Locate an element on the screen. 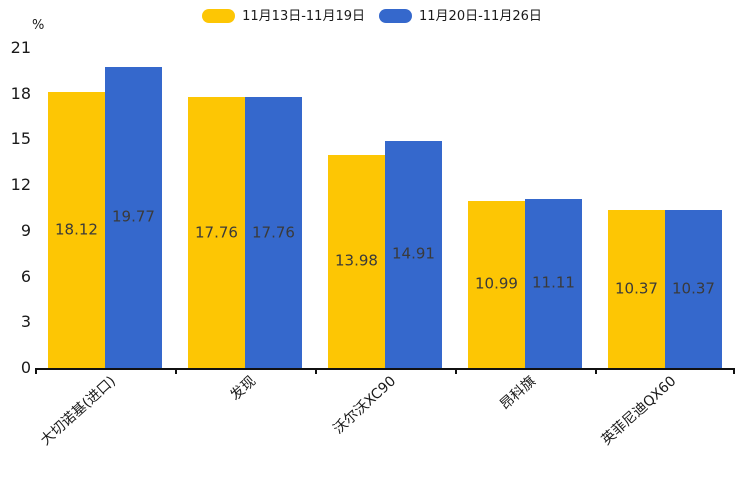  bar-value-label: 14.91 is located at coordinates (413, 253).